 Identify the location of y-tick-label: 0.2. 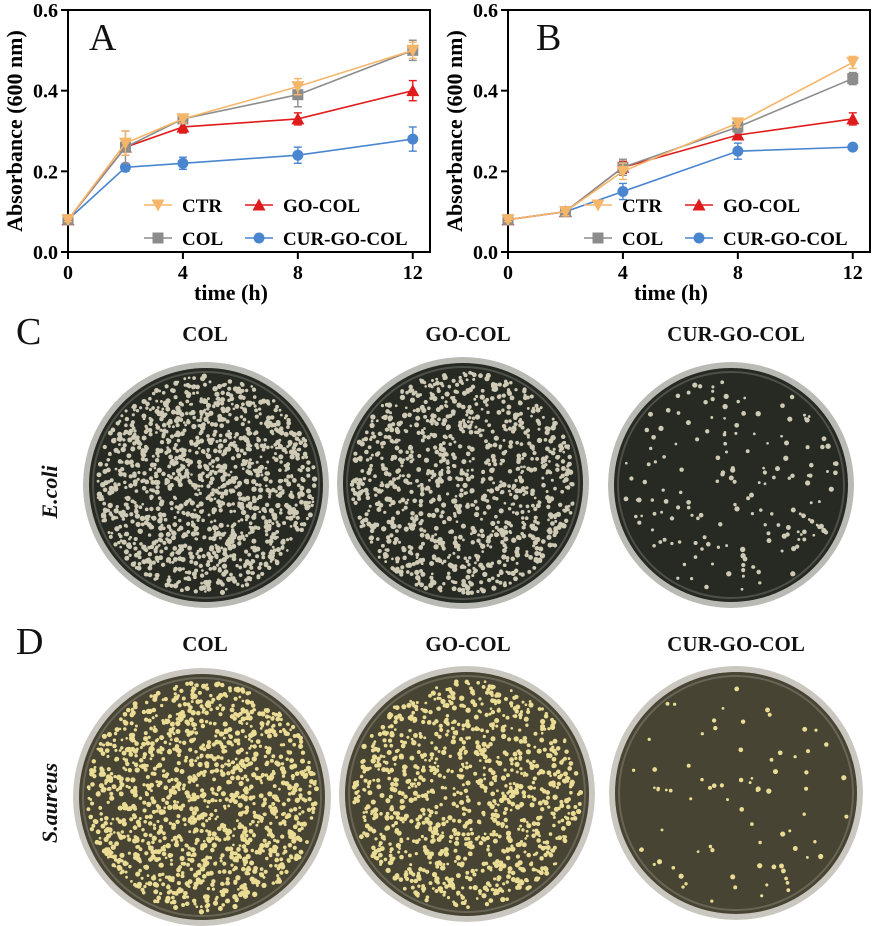
(485, 172).